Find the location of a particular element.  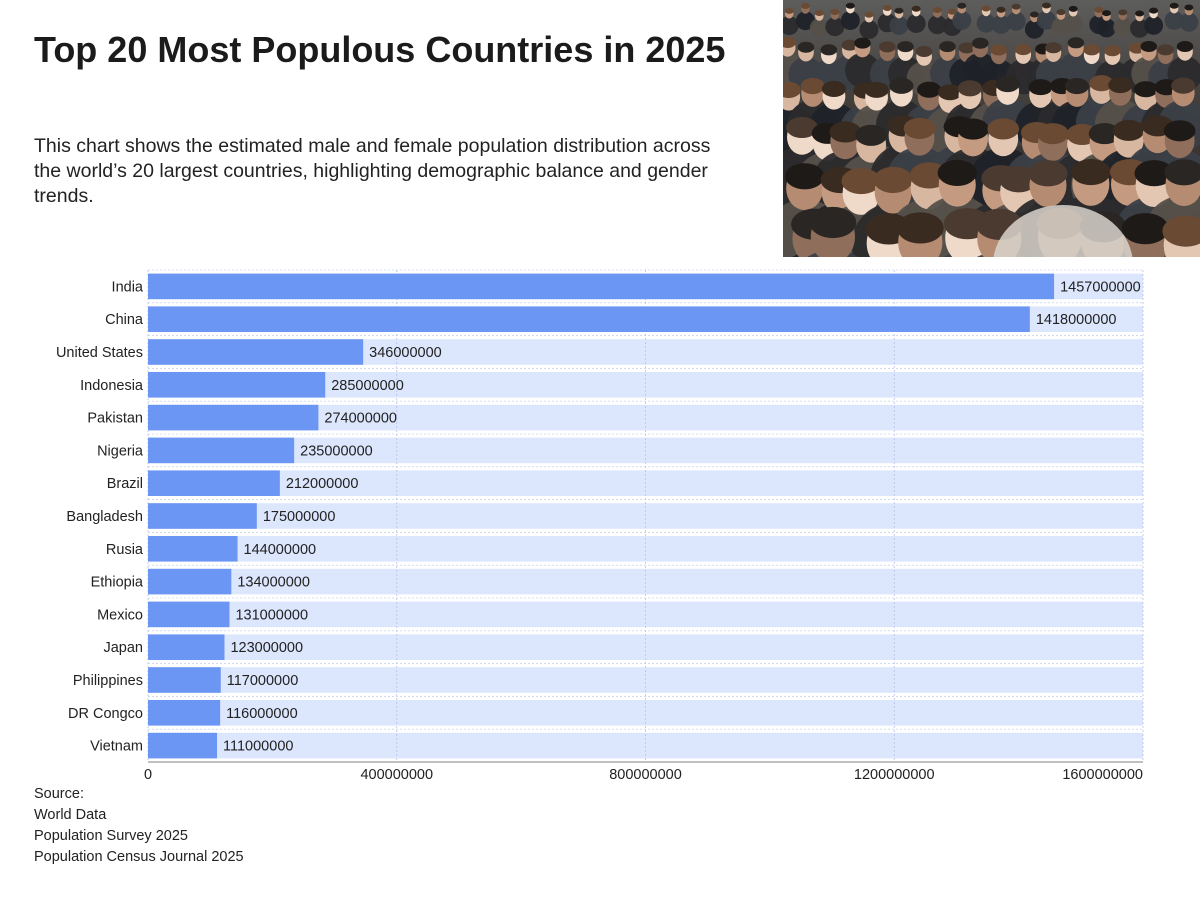

category-label: Rusia is located at coordinates (125, 550).